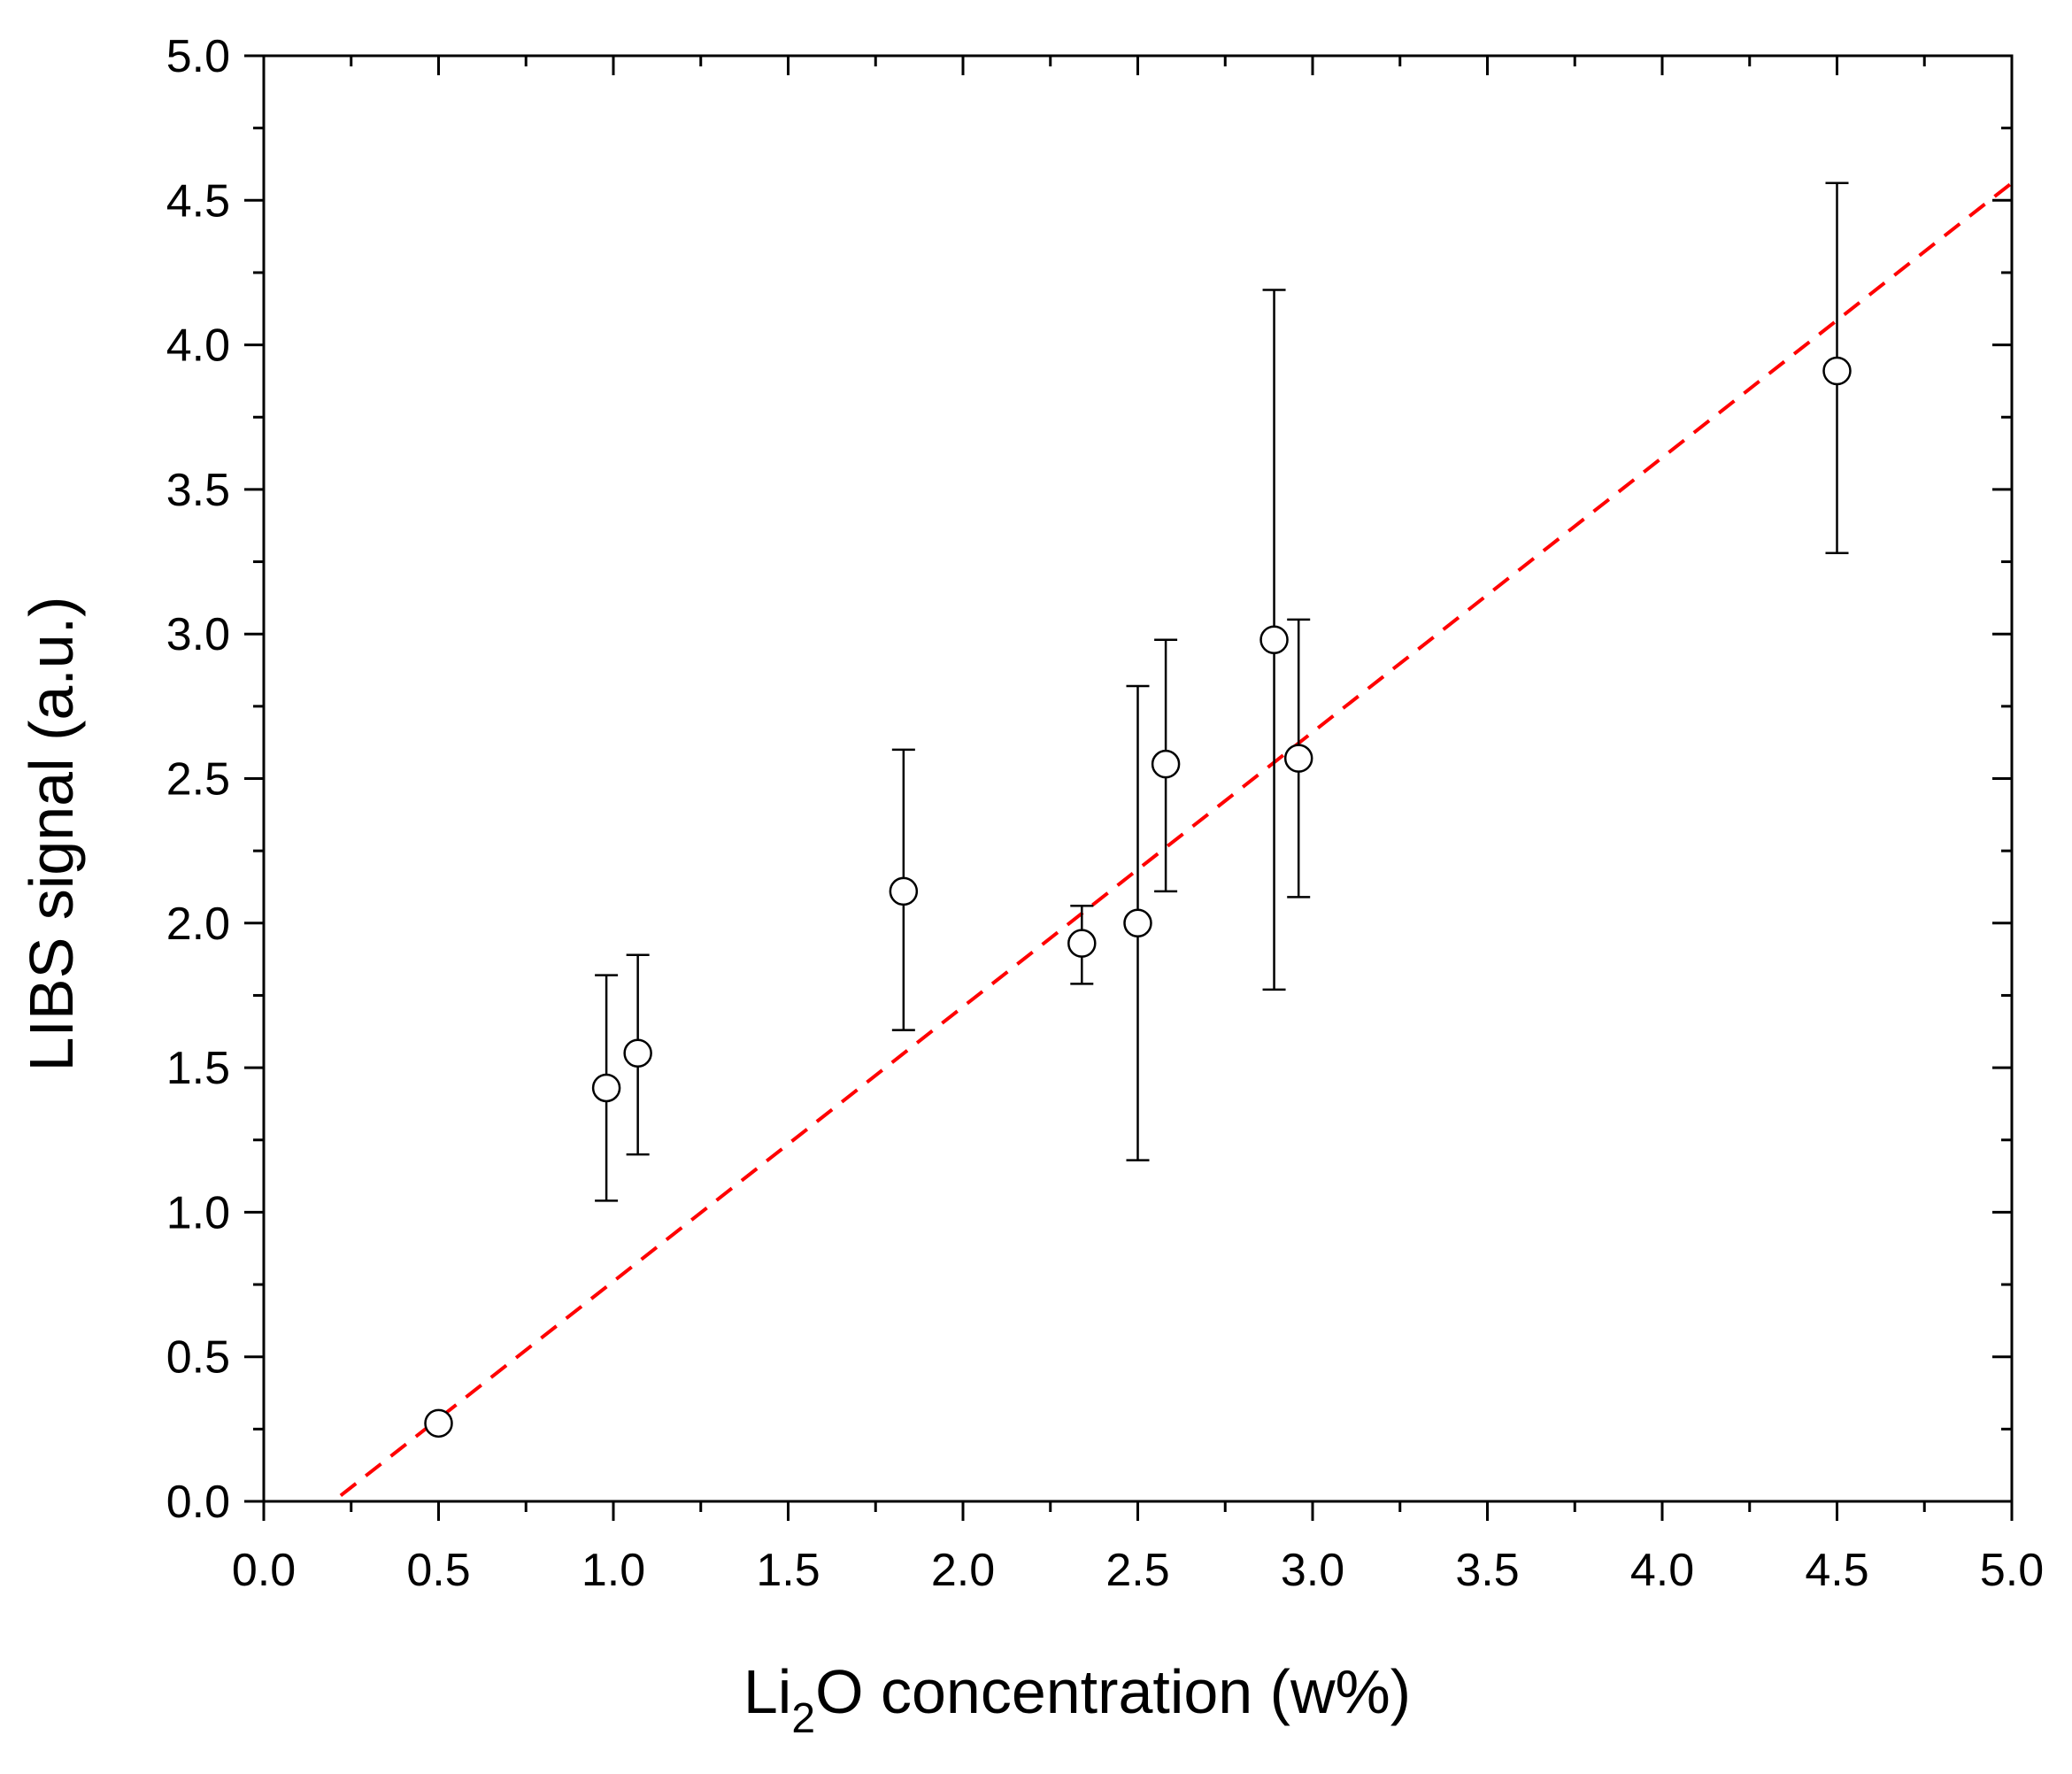 This screenshot has height=1774, width=2072. Describe the element at coordinates (788, 1571) in the screenshot. I see `x-tick-label: 1.5` at that location.